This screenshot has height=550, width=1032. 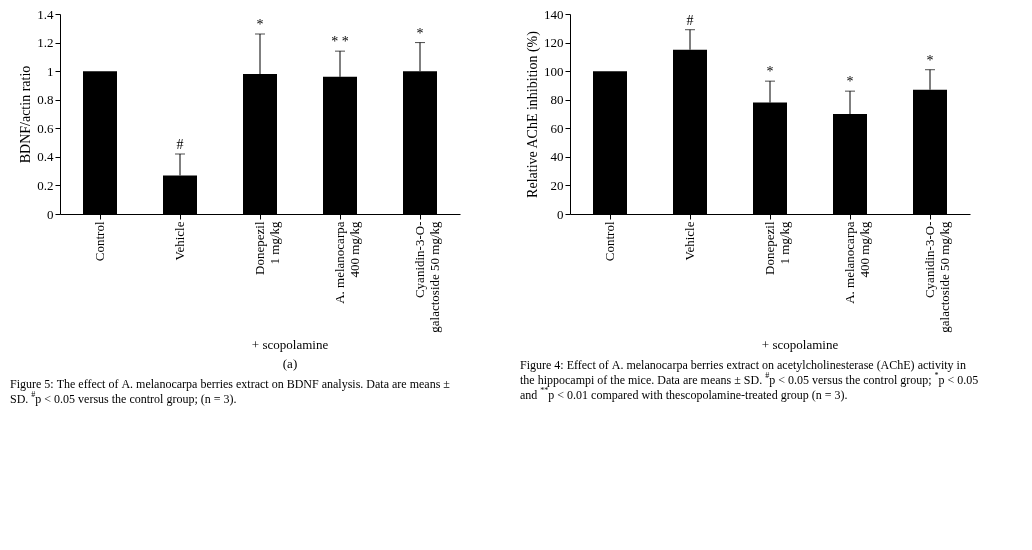 I want to click on y-tick-label: 0.4, so click(x=45, y=157).